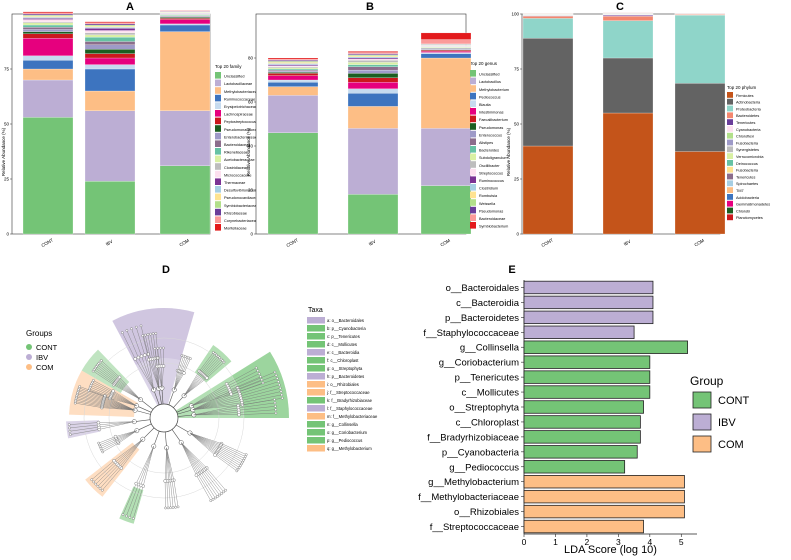  Describe the element at coordinates (238, 115) in the screenshot. I see `legend-label: Lachnospiraceae` at that location.